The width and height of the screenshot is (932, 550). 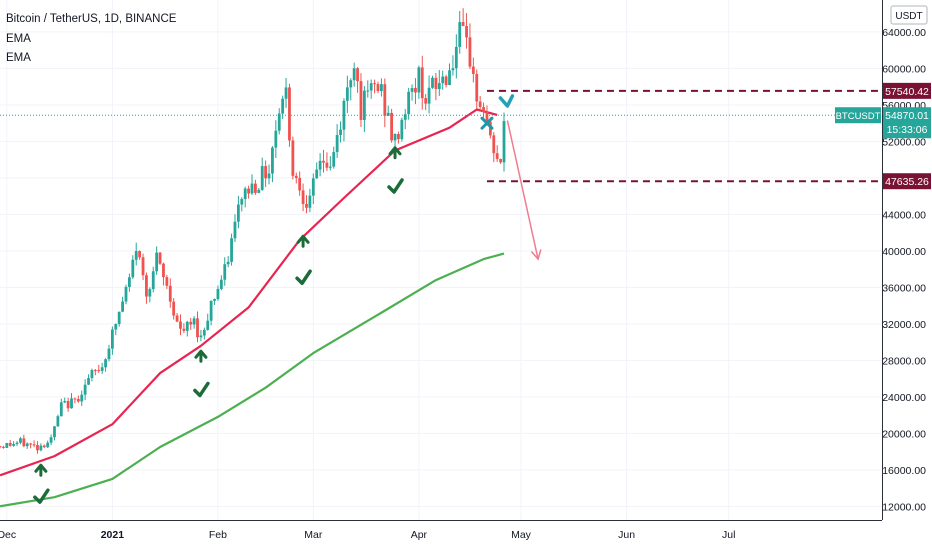 What do you see at coordinates (904, 507) in the screenshot?
I see `y-tick-label: 12000.00` at bounding box center [904, 507].